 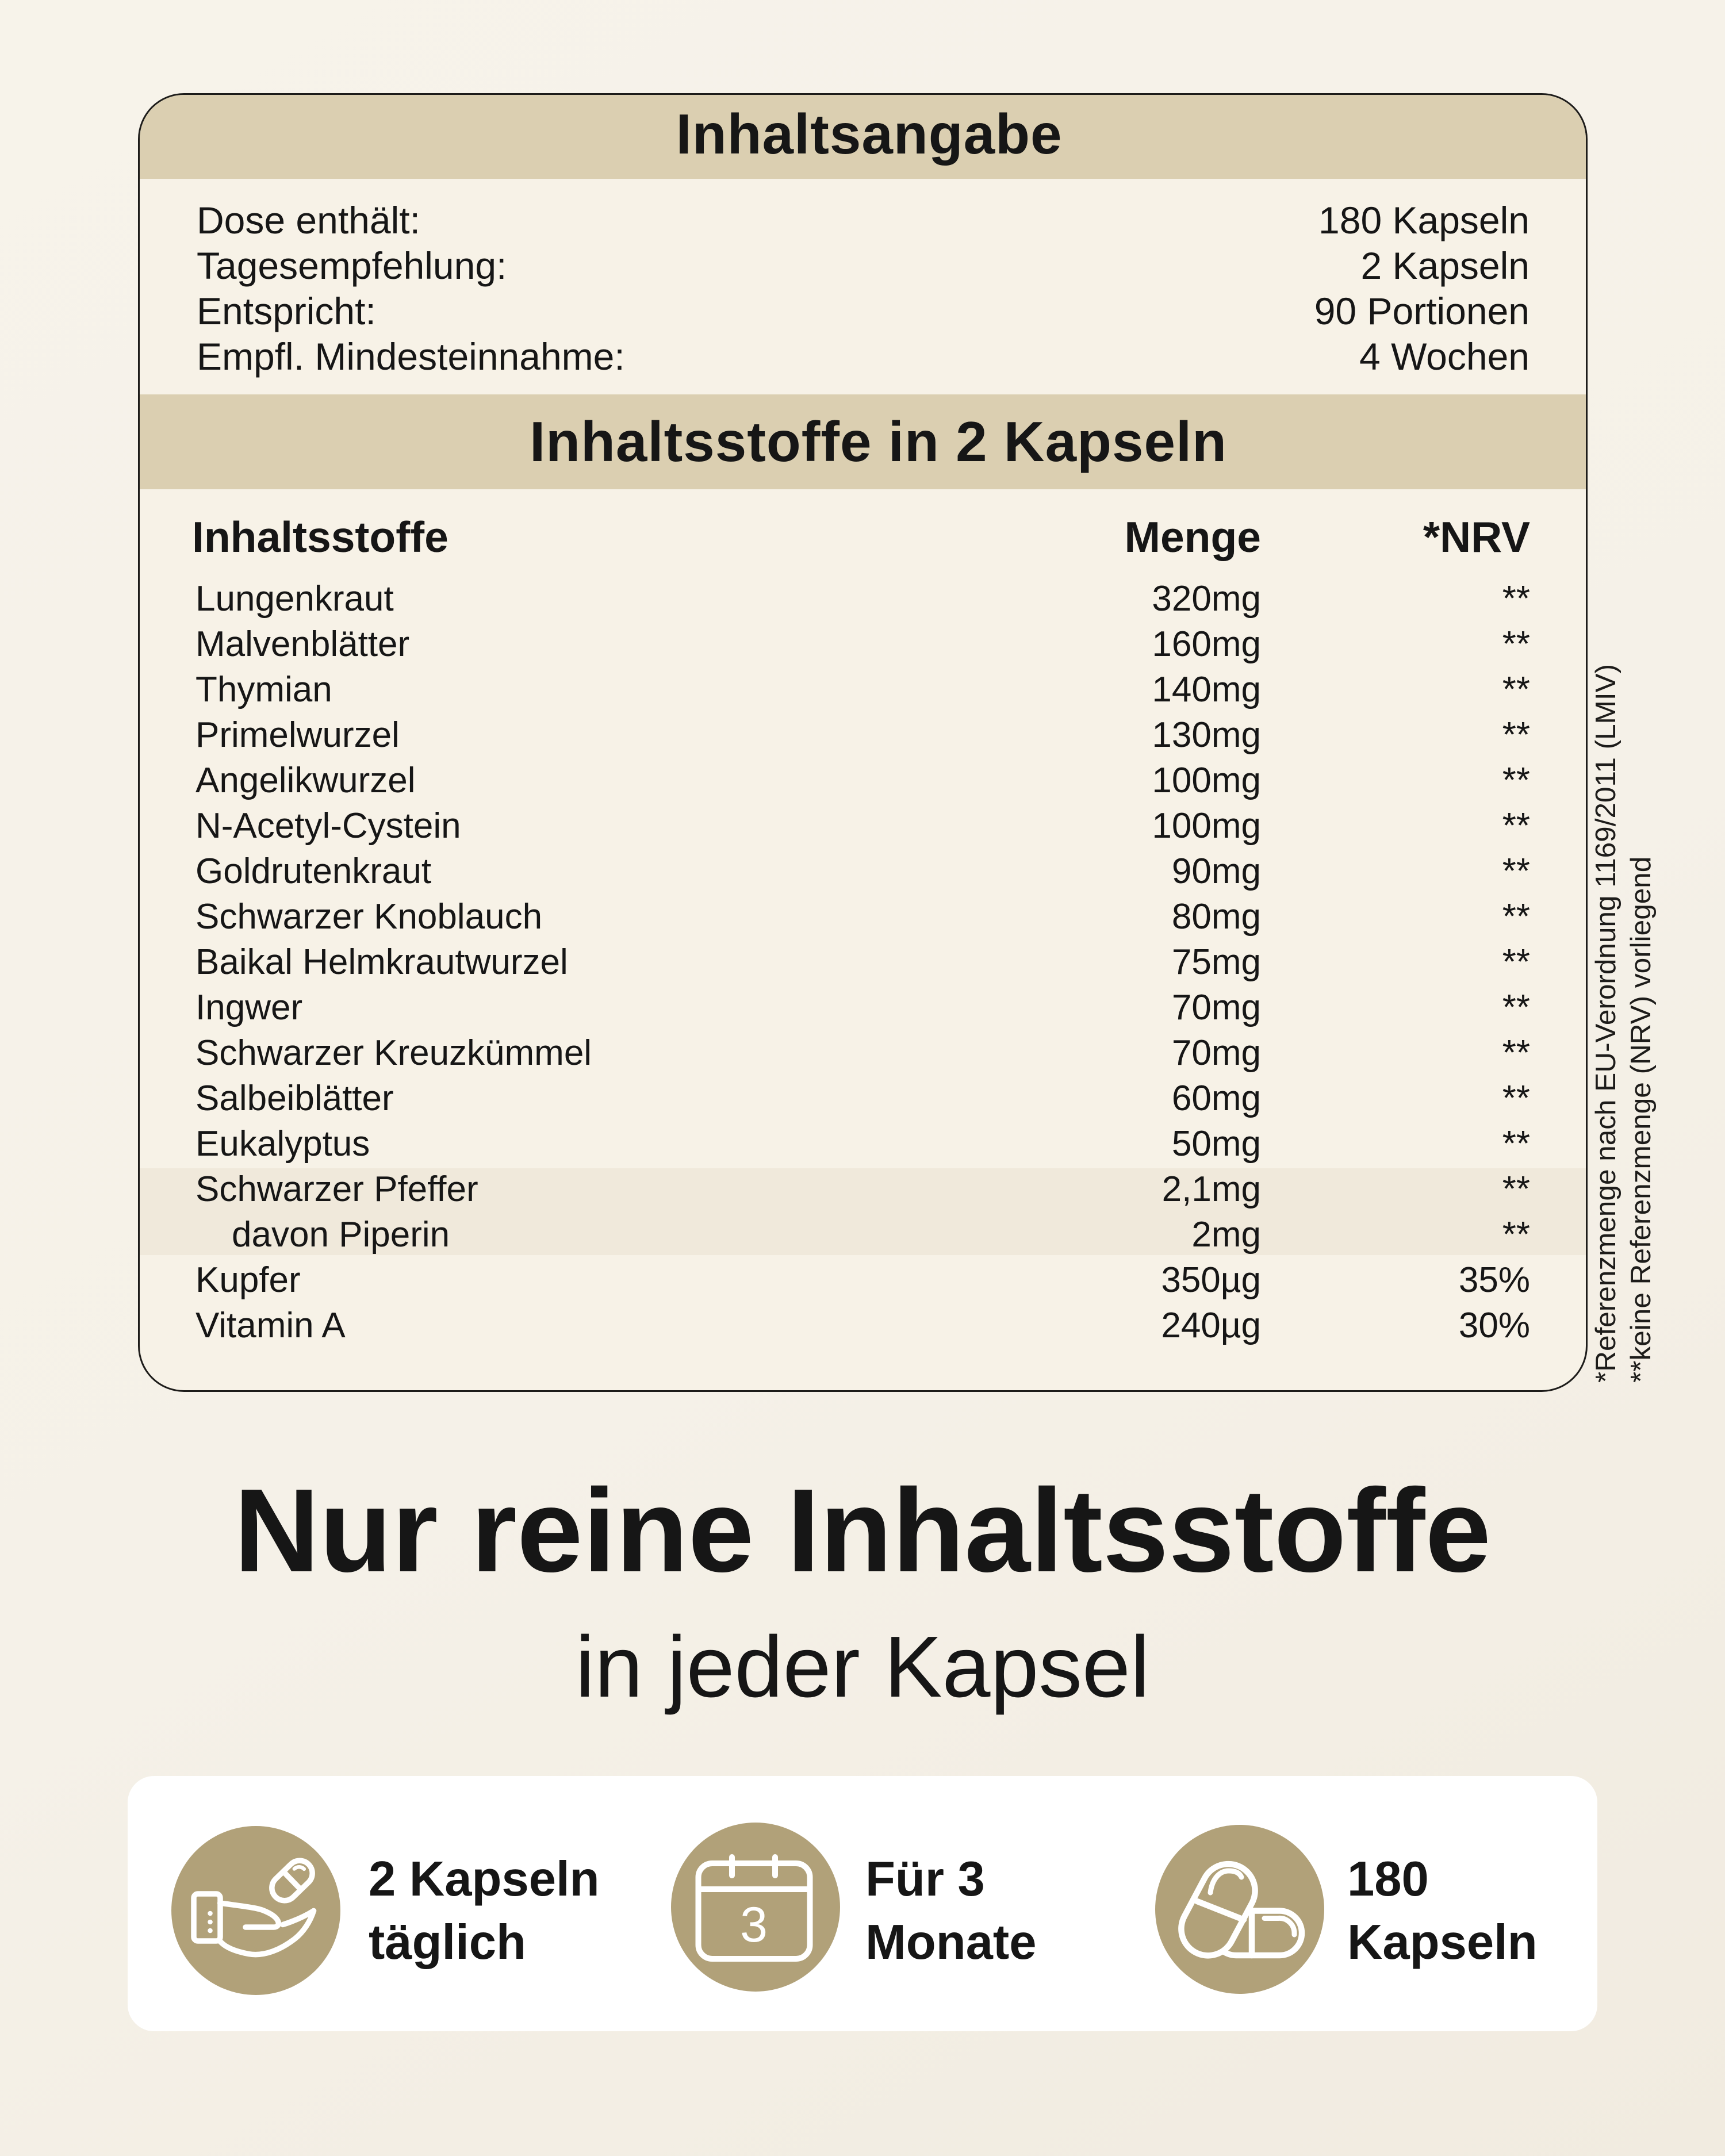 I want to click on svg-text: 3, so click(x=754, y=1924).